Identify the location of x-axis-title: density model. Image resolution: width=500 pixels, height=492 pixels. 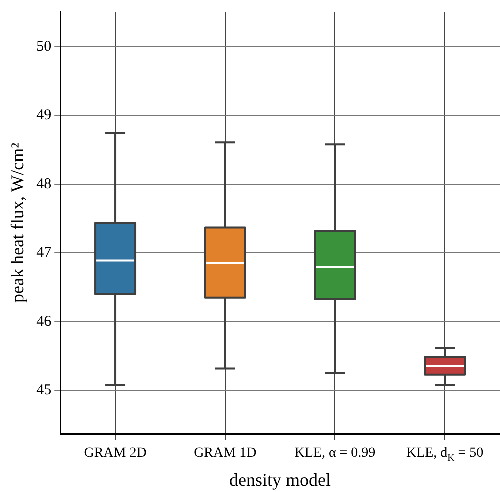
(281, 480).